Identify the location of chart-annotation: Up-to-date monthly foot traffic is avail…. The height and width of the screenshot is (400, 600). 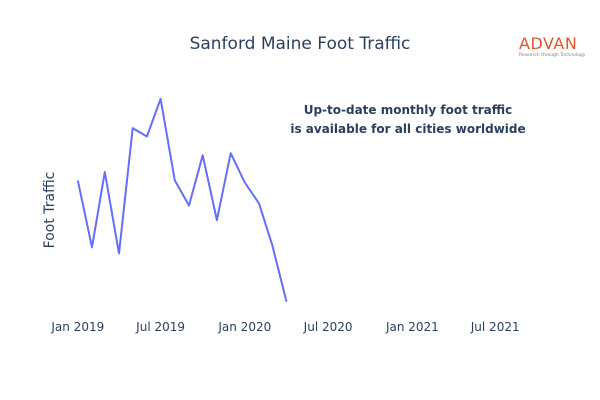
(408, 120).